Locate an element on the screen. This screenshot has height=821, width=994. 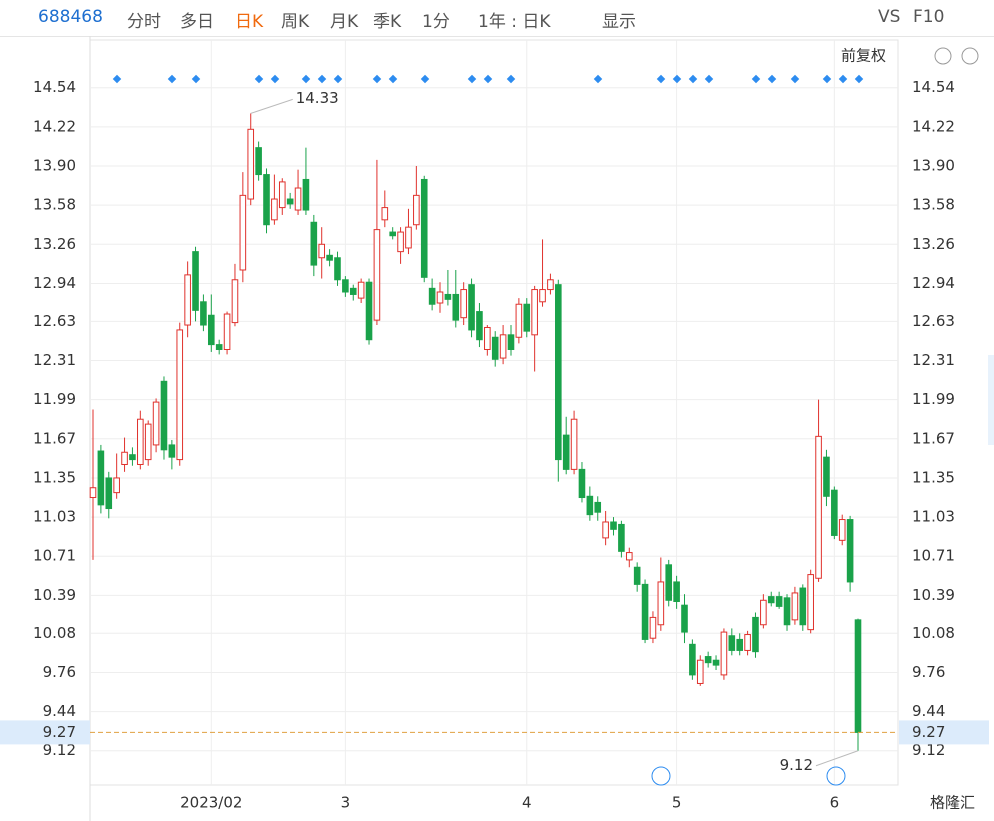
min-pointer is located at coordinates (837, 758).